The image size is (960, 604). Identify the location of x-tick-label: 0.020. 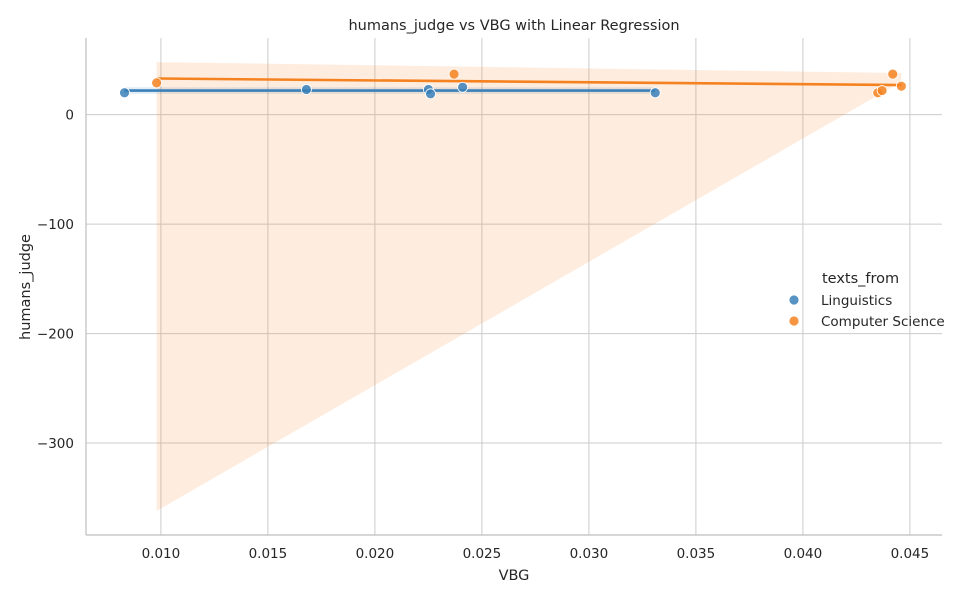
(375, 554).